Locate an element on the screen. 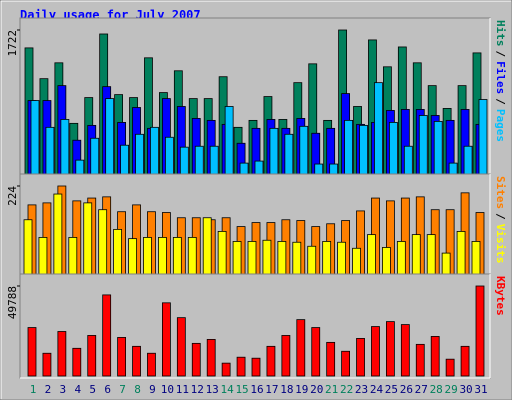  legend-entry: KBytes is located at coordinates (500, 296).